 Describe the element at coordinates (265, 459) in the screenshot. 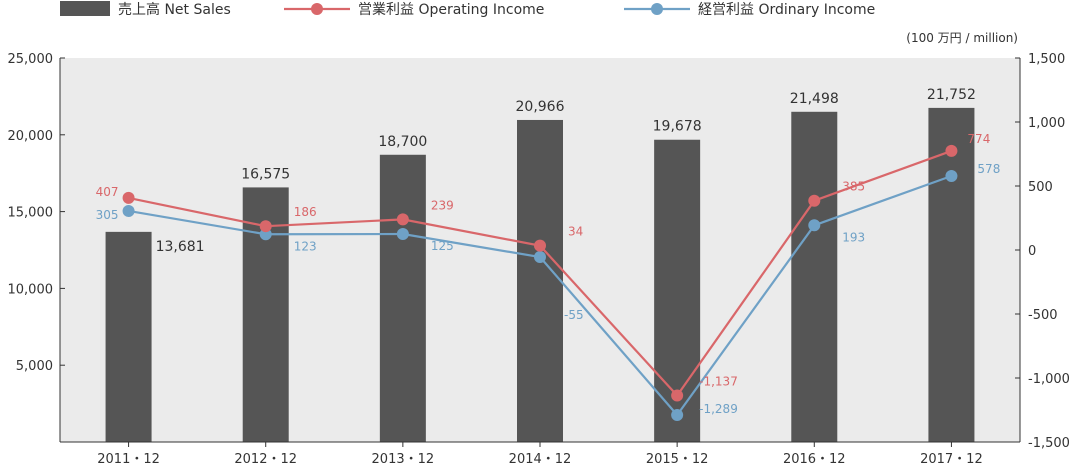

I see `x-tick-label-1: 2012・12` at that location.